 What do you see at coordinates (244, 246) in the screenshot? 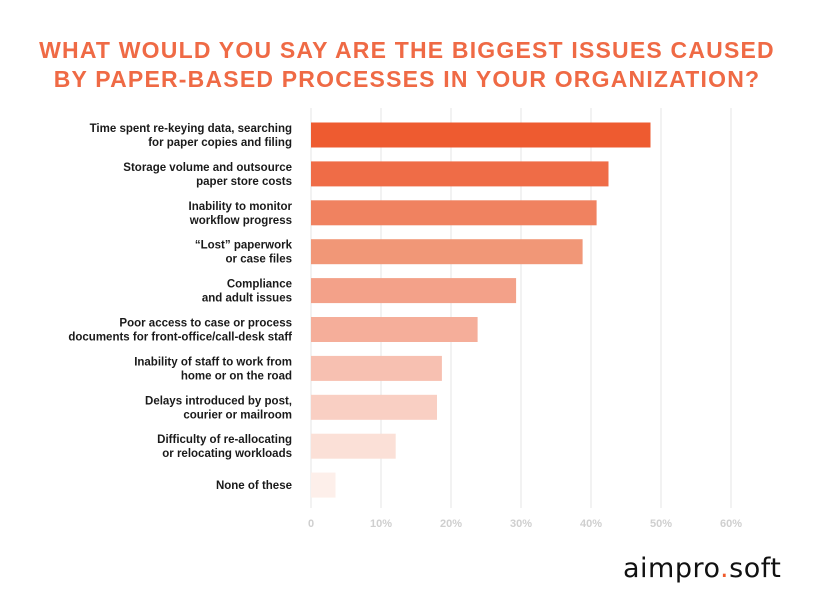
I see `category-label-line: “Lost” paperwork` at bounding box center [244, 246].